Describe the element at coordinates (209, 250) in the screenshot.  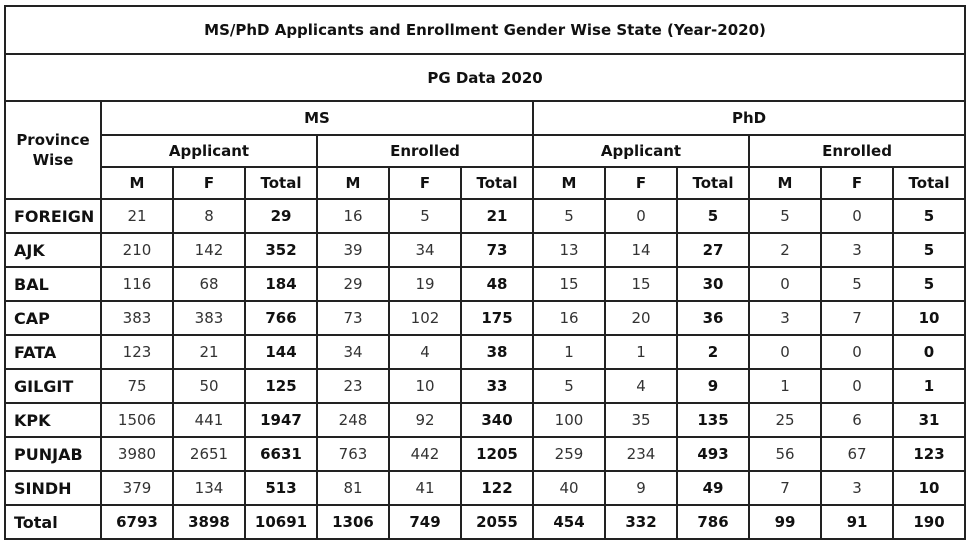
I see `value-cell: 142` at that location.